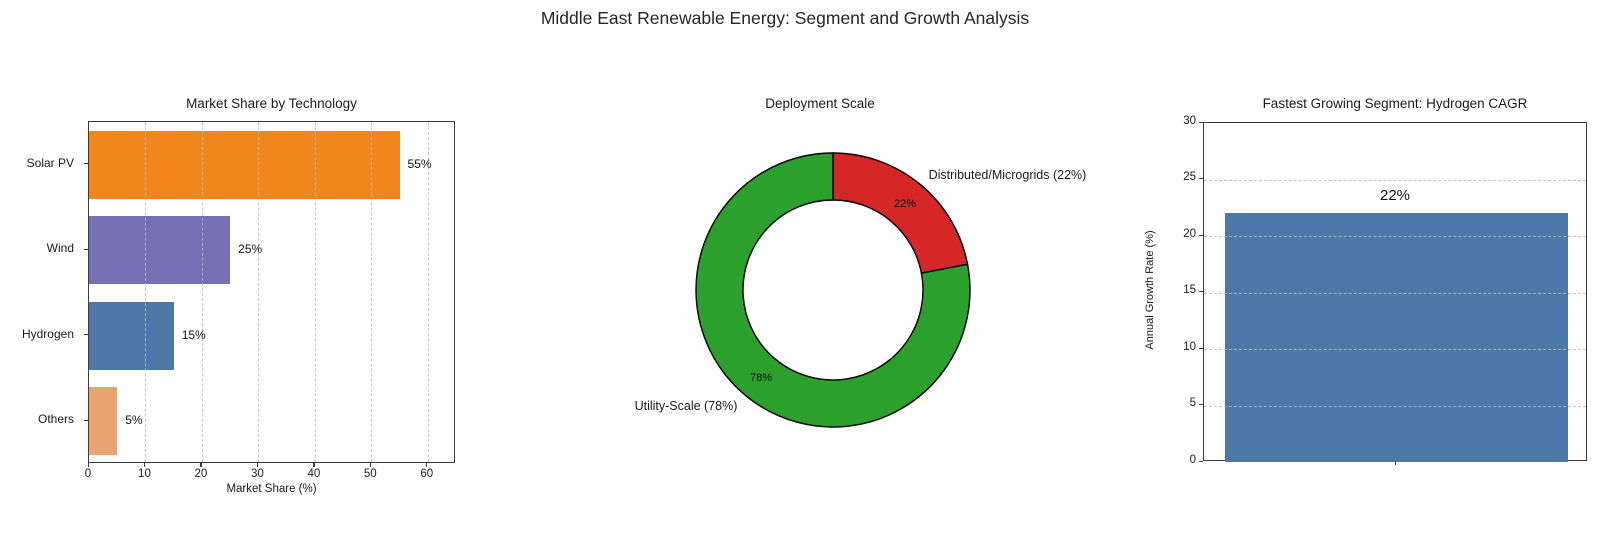 This screenshot has height=533, width=1600. What do you see at coordinates (419, 163) in the screenshot?
I see `bar-value-label: 55%` at bounding box center [419, 163].